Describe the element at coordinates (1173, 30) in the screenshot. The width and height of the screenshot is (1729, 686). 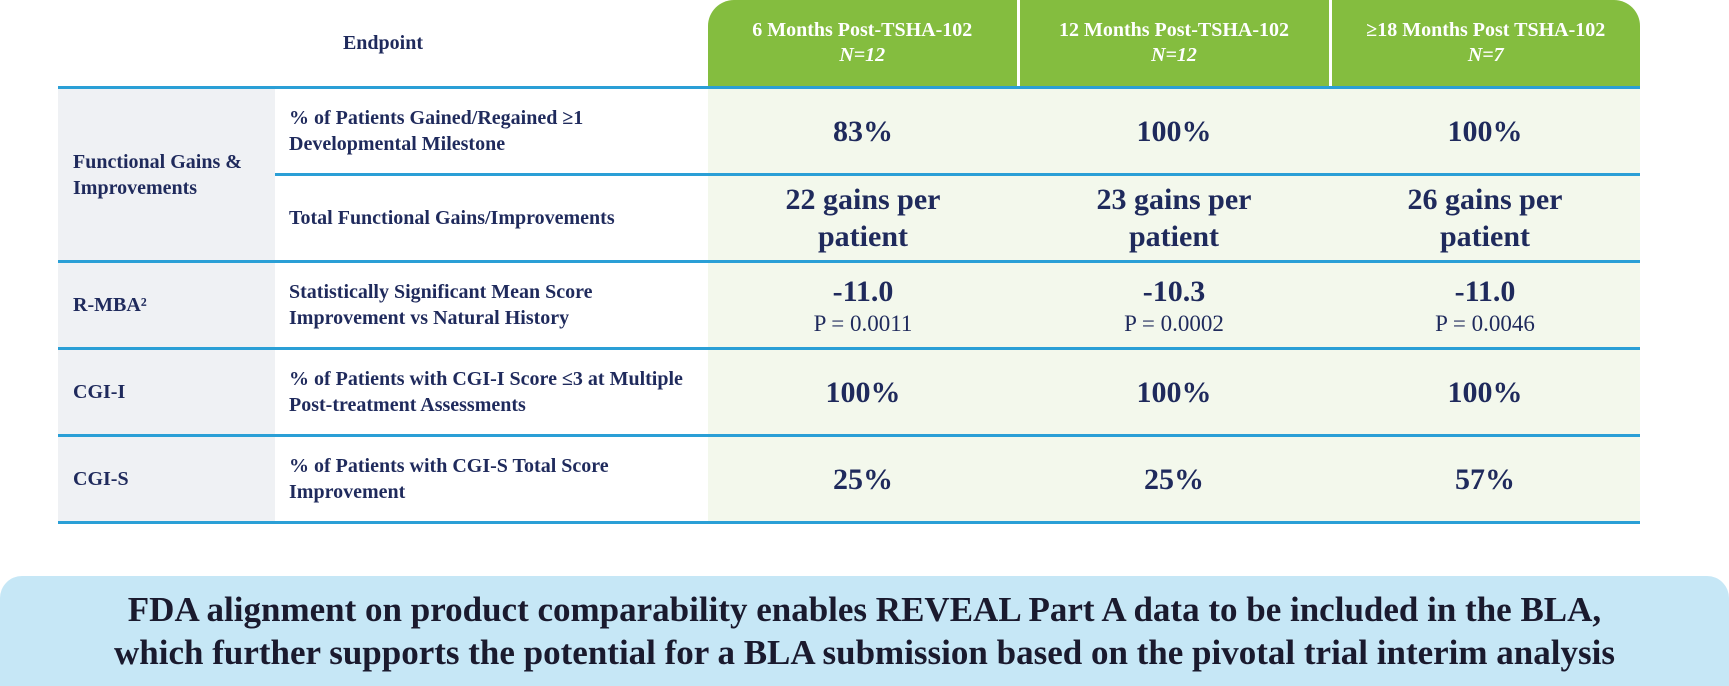
I see `column-title: 12 Months Post-TSHA-102` at that location.